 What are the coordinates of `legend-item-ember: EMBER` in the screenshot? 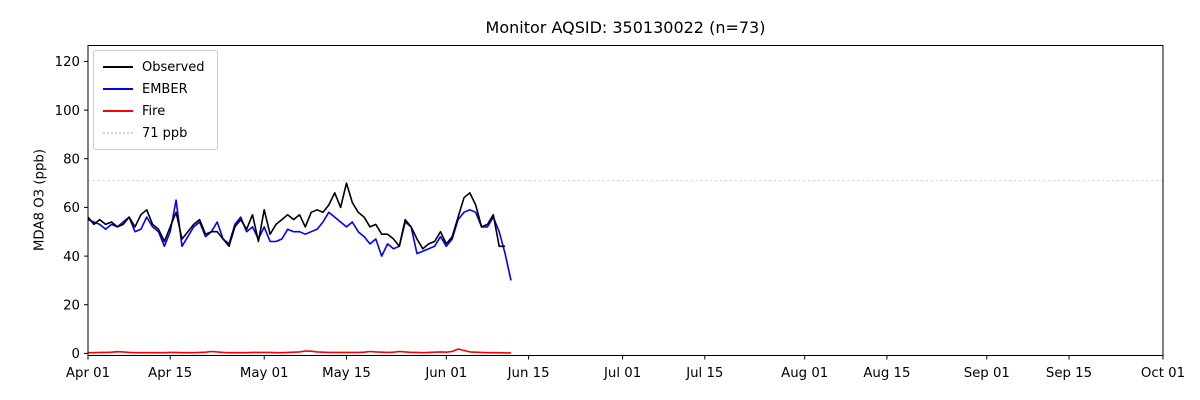 It's located at (154, 89).